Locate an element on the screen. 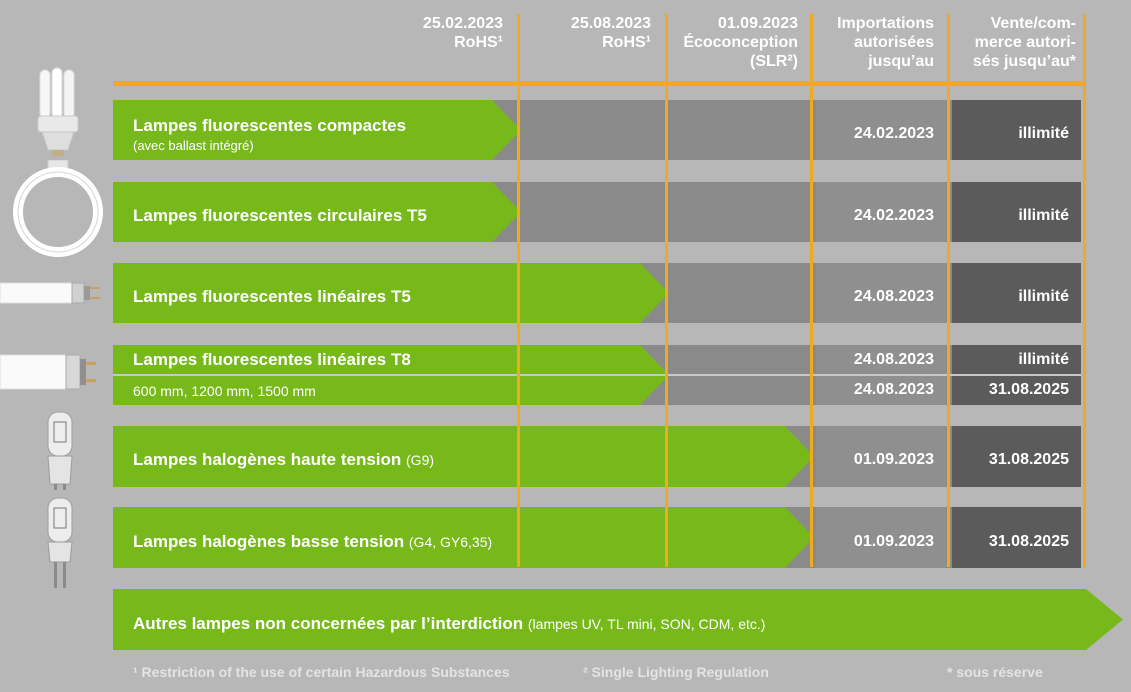  halogen-g4-capsule-icon is located at coordinates (60, 542).